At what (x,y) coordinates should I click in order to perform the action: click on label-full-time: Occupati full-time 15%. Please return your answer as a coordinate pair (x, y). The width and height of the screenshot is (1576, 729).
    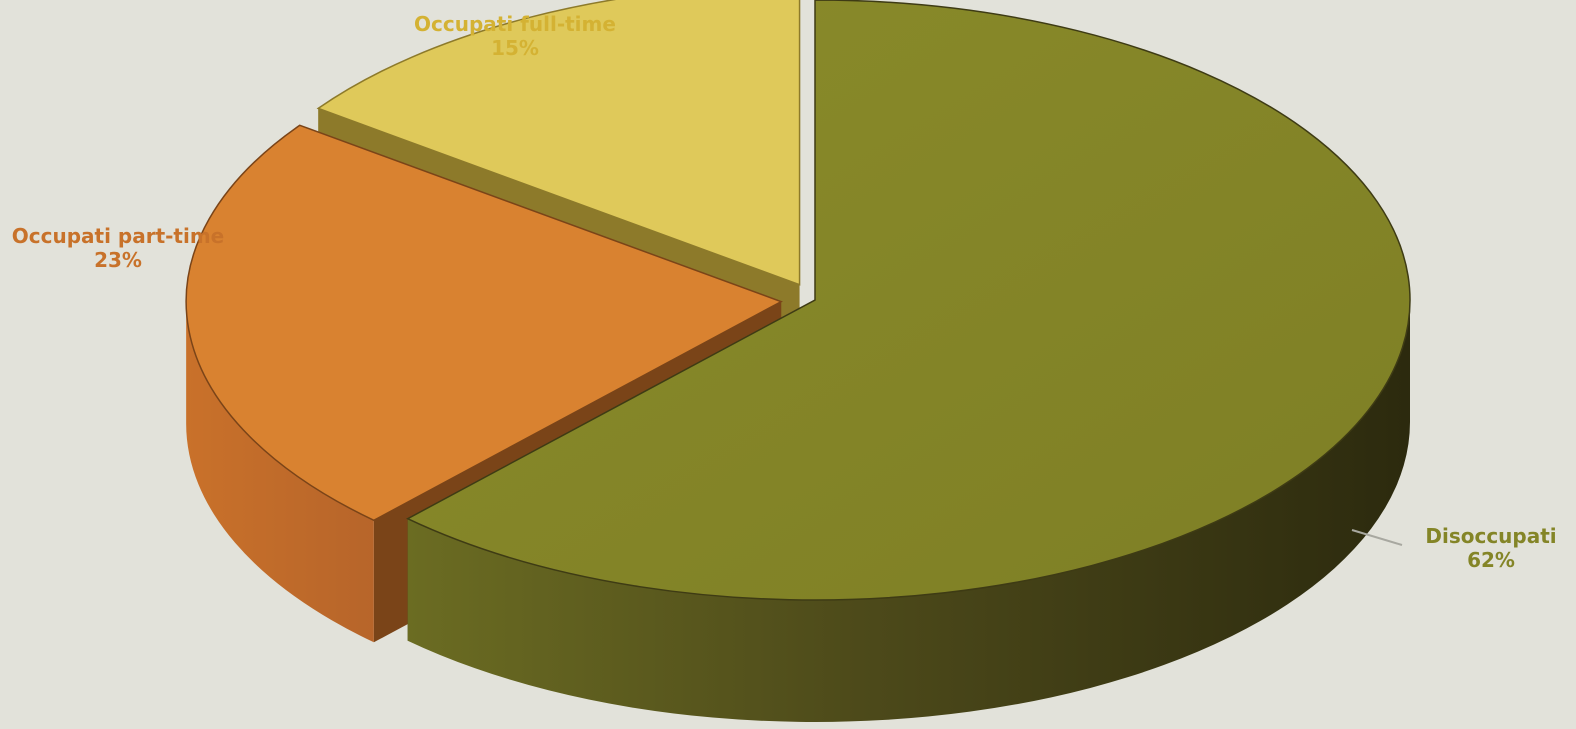
    Looking at the image, I should click on (515, 36).